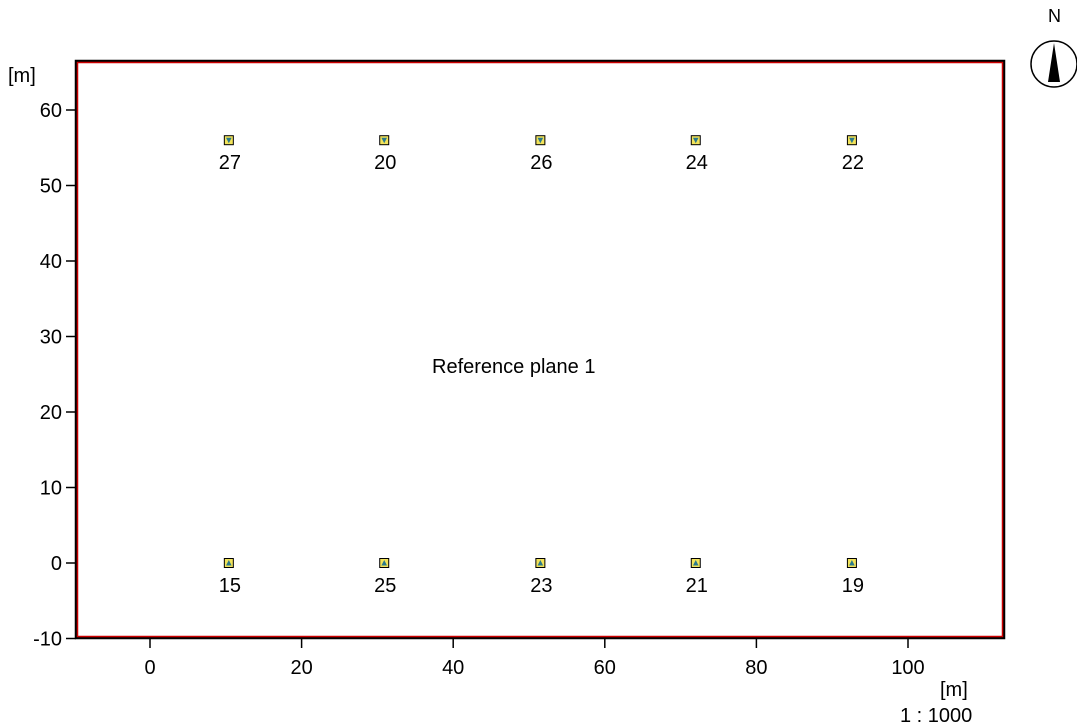 This screenshot has height=727, width=1077. Describe the element at coordinates (230, 586) in the screenshot. I see `point-label: 15` at that location.